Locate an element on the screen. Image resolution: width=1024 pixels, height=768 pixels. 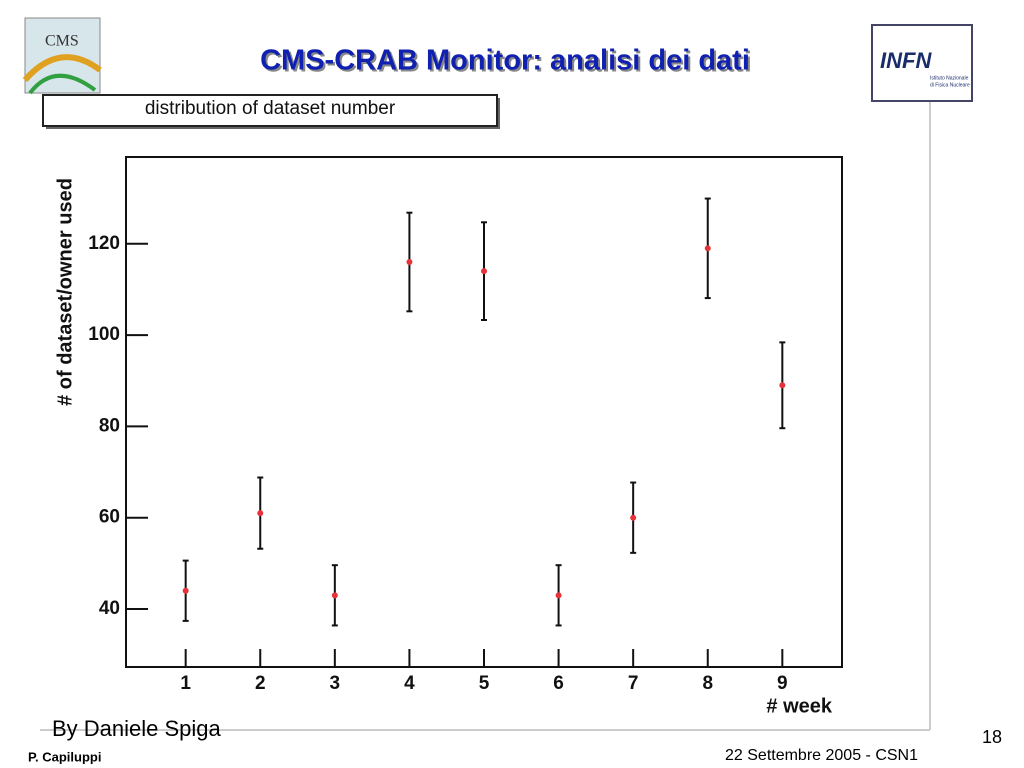
x-tick-label: 5 is located at coordinates (484, 683).